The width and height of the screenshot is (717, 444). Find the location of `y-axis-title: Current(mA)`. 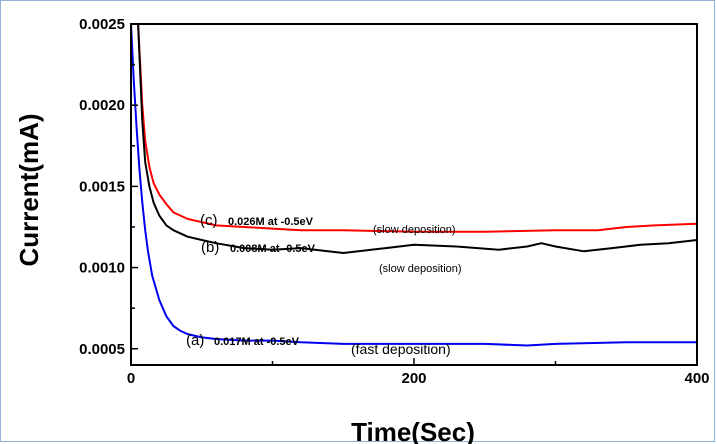

y-axis-title: Current(mA) is located at coordinates (29, 189).